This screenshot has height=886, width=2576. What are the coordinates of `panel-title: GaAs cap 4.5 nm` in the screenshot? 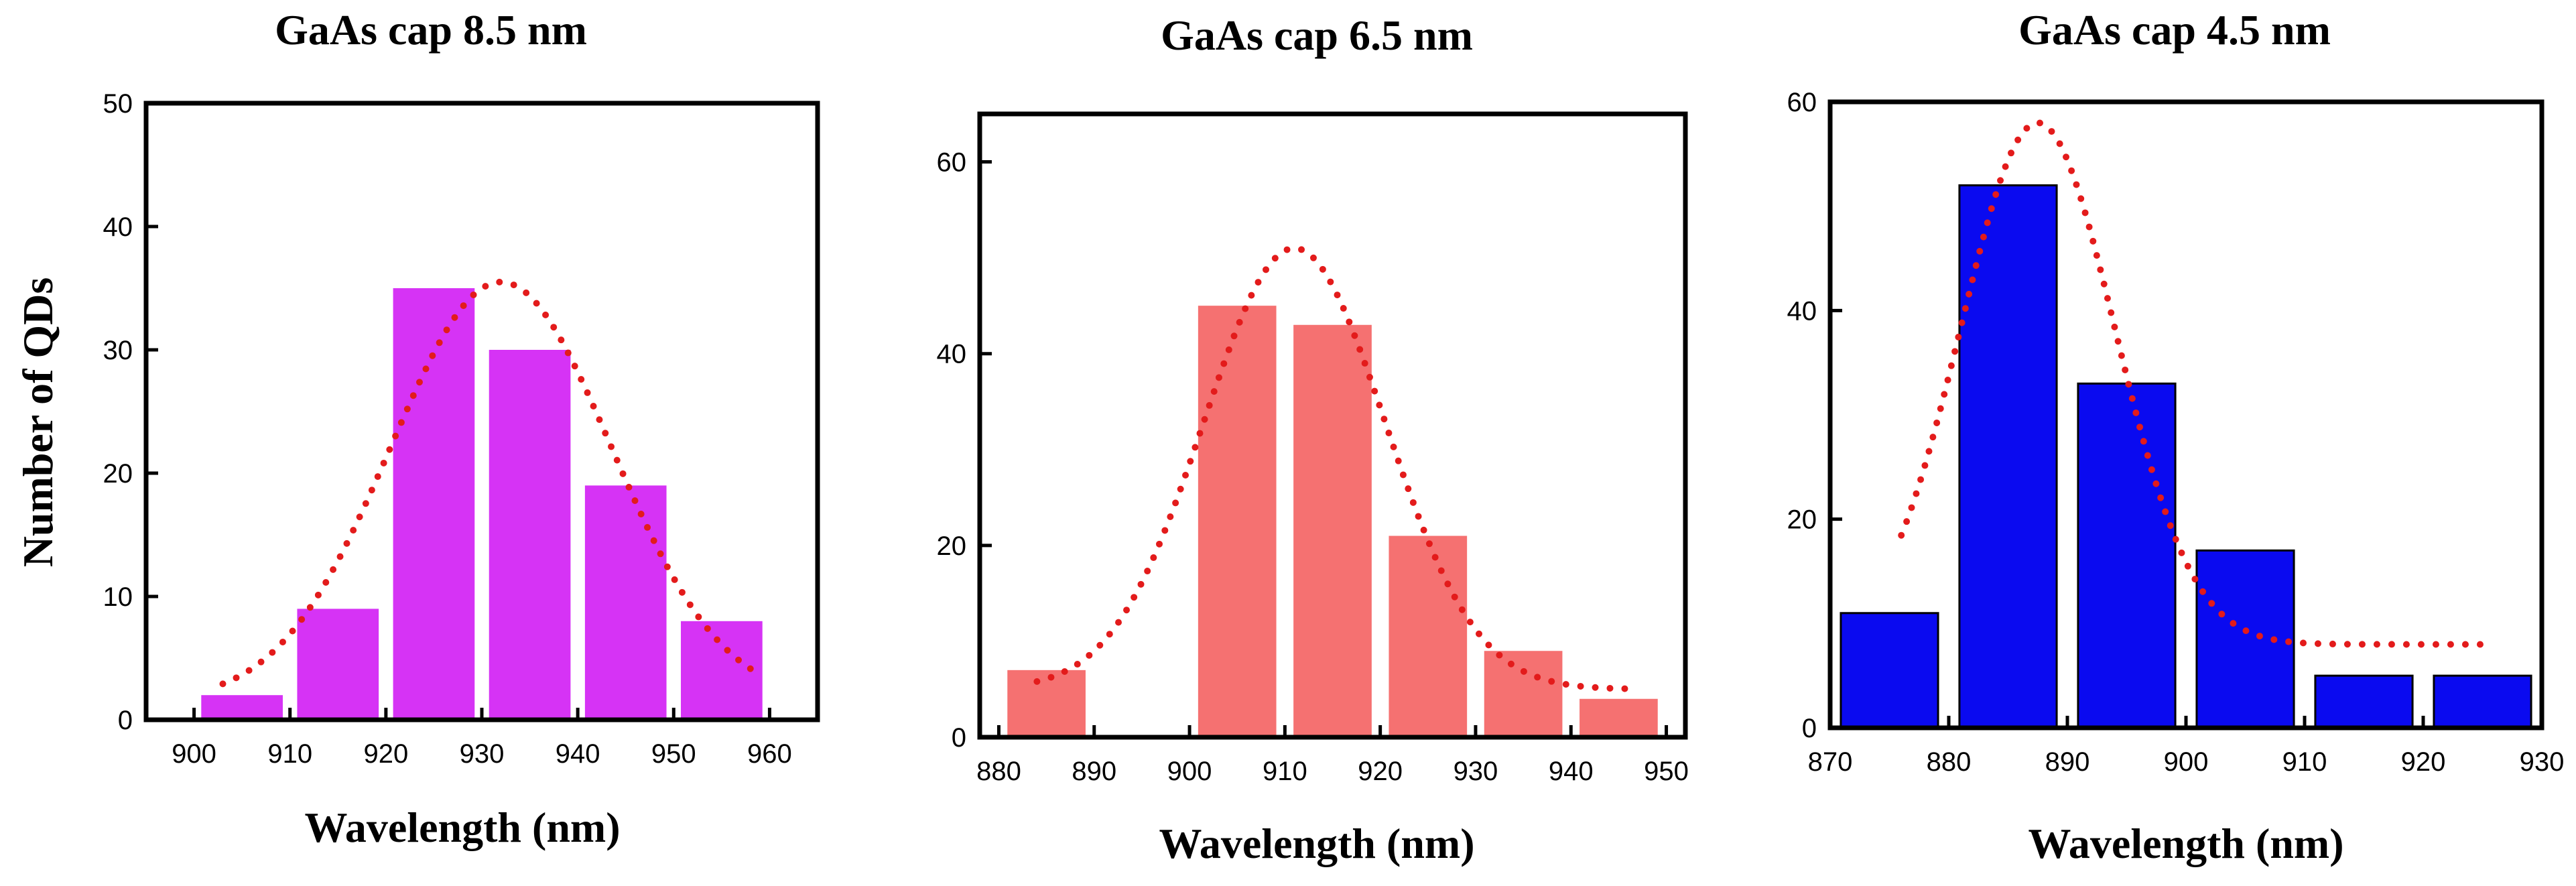 It's located at (2174, 30).